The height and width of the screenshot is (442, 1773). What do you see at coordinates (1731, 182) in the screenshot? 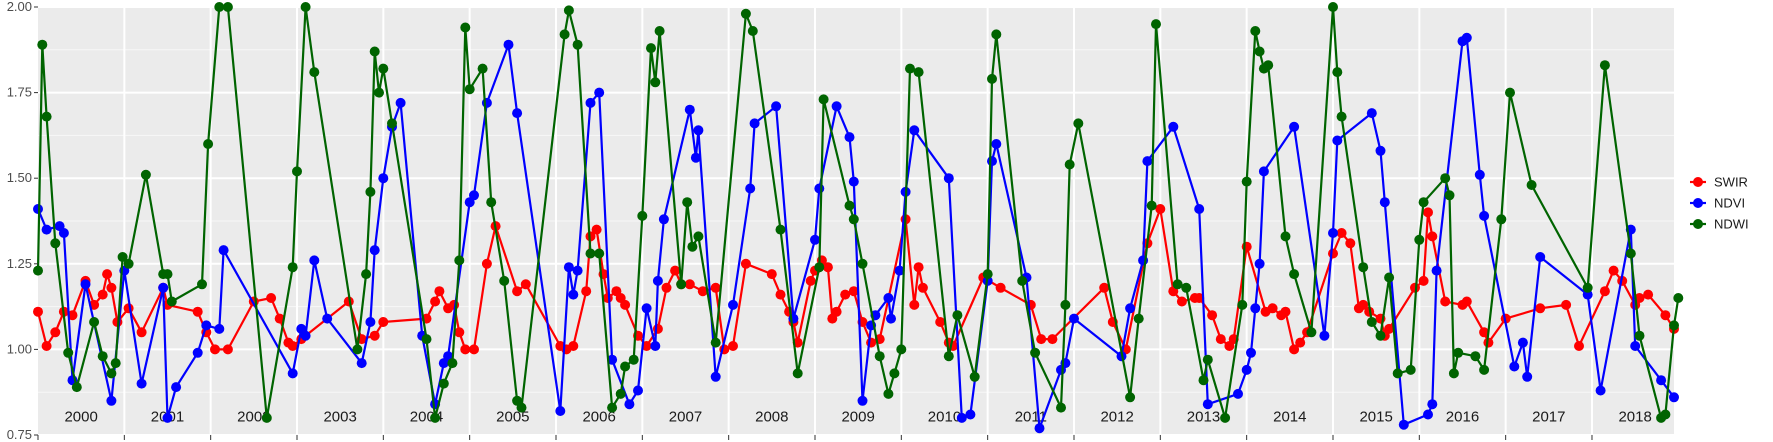
I see `legend-label: SWIR` at bounding box center [1731, 182].